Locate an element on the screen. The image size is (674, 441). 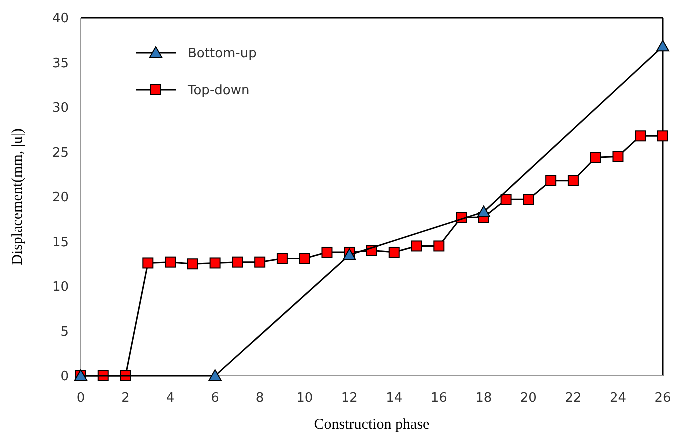
x-tick-label: 2 is located at coordinates (126, 398).